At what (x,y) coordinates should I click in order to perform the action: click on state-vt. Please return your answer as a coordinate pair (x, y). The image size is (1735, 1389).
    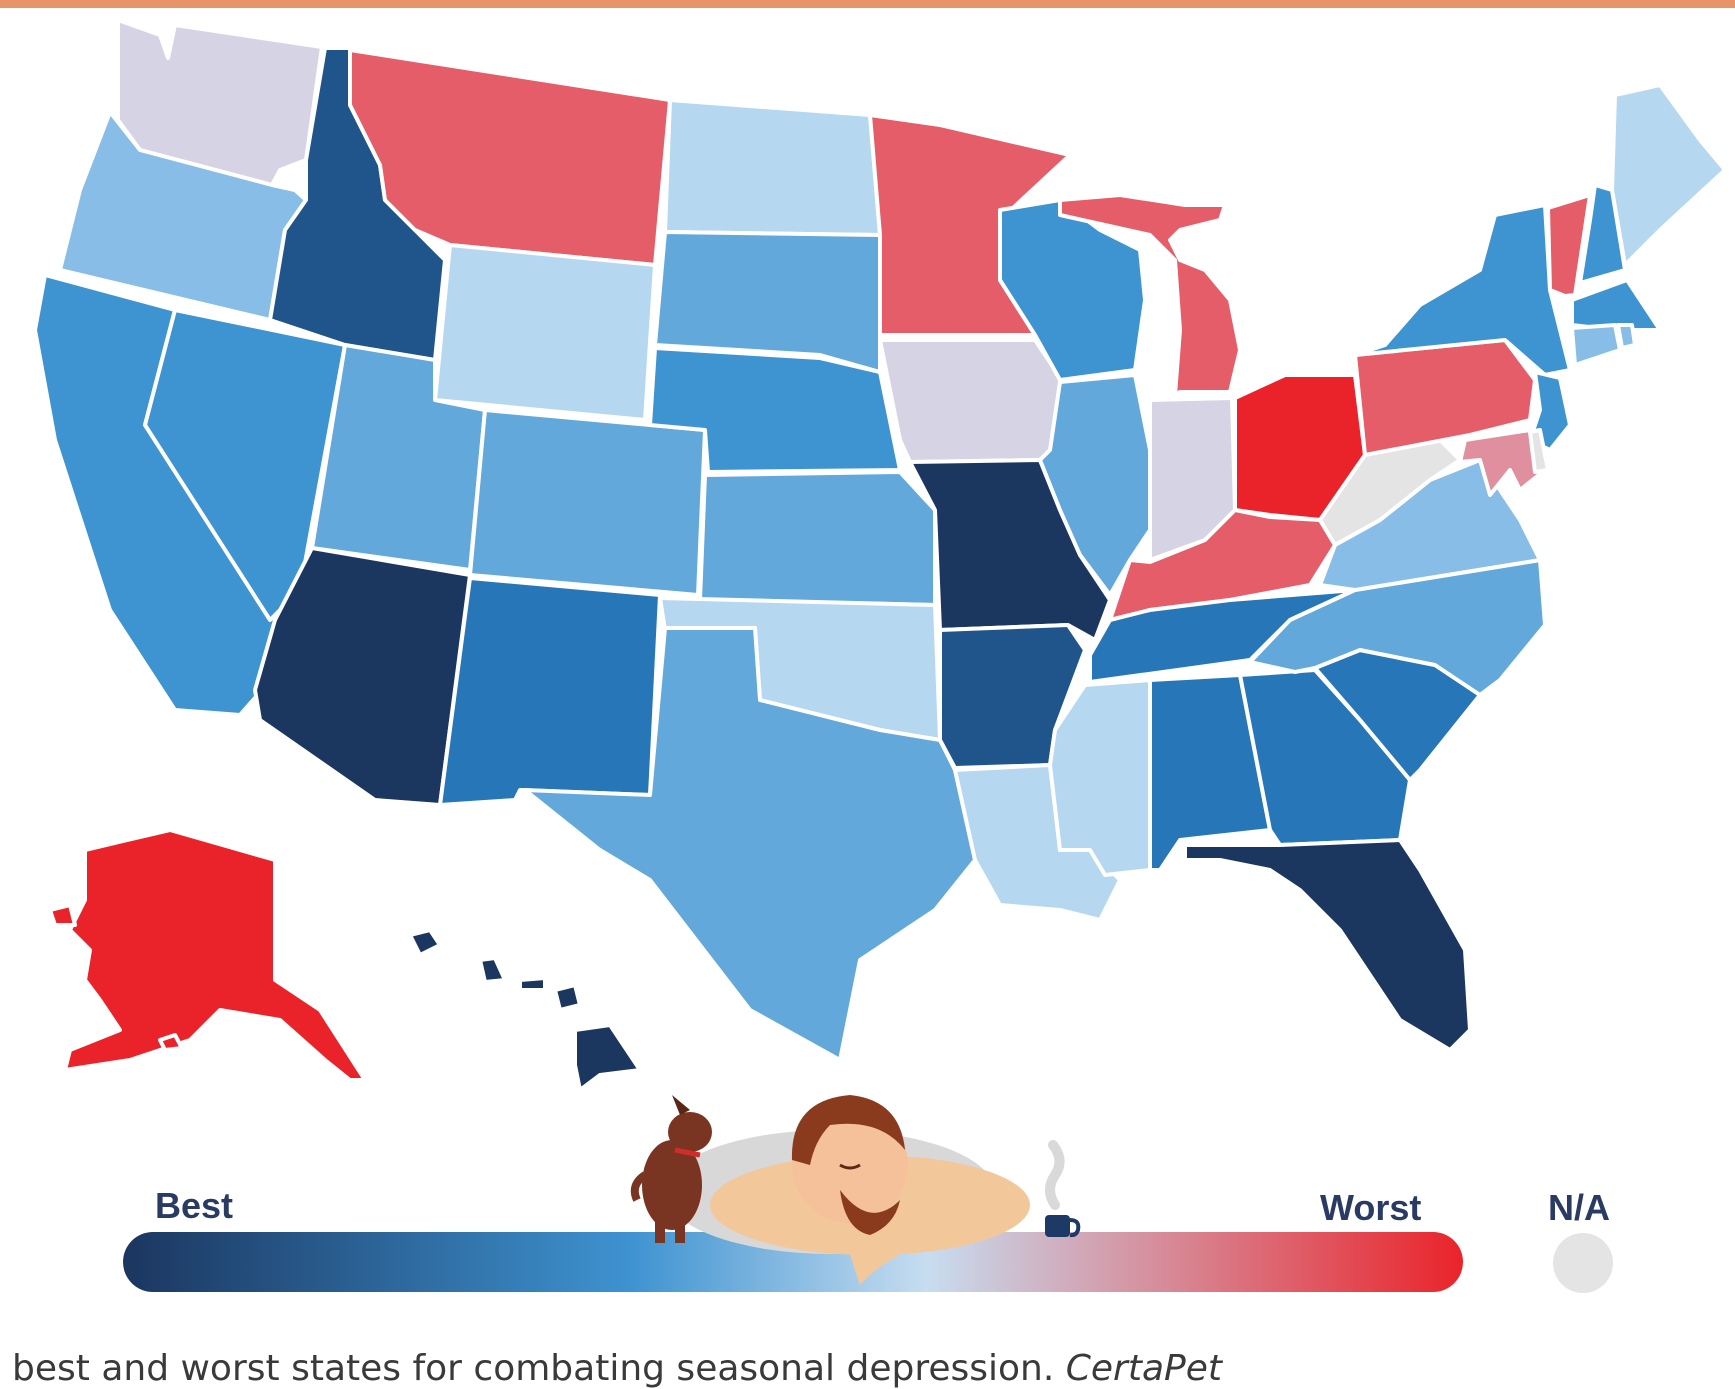
    Looking at the image, I should click on (1569, 245).